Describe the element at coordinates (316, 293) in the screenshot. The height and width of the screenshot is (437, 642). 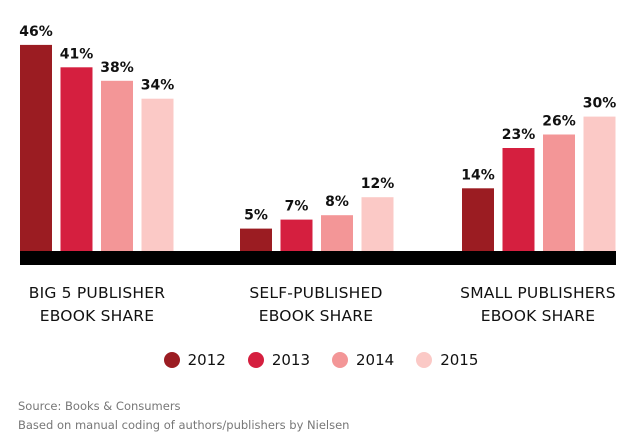
I see `category-label-line: SELF-PUBLISHED` at that location.